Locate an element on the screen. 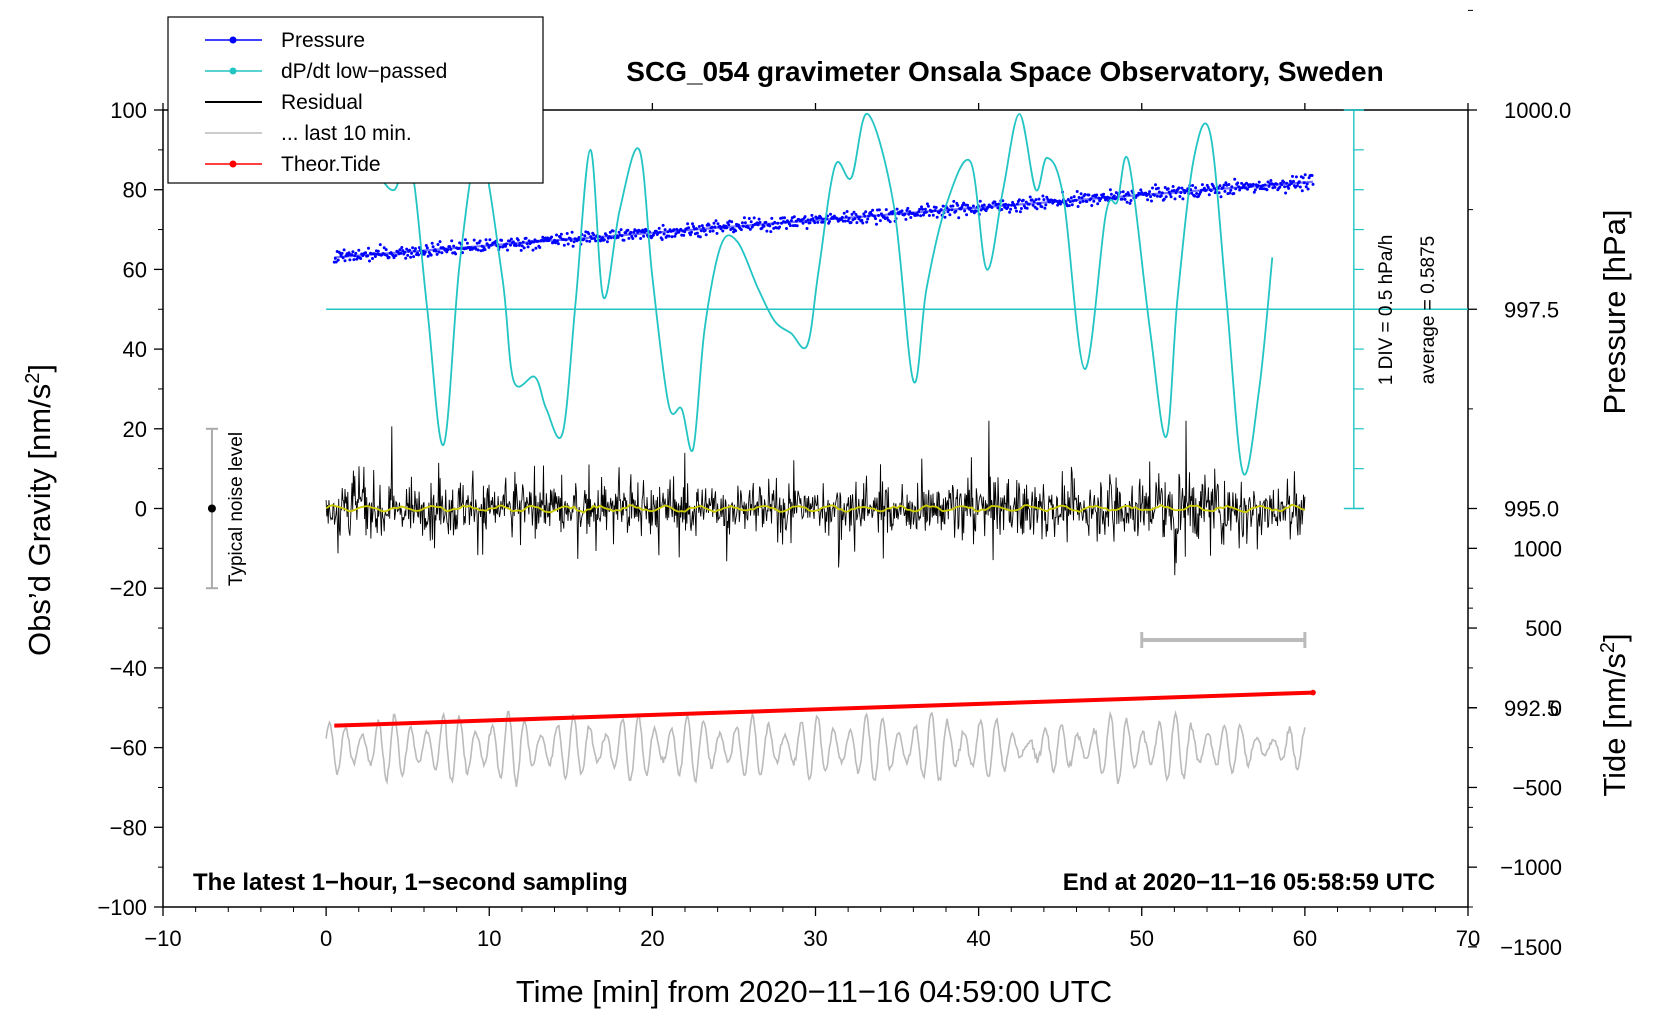 Image resolution: width=1660 pixels, height=1020 pixels. annotation-right: End at 2020−11−16 05:58:59 UTC is located at coordinates (1249, 882).